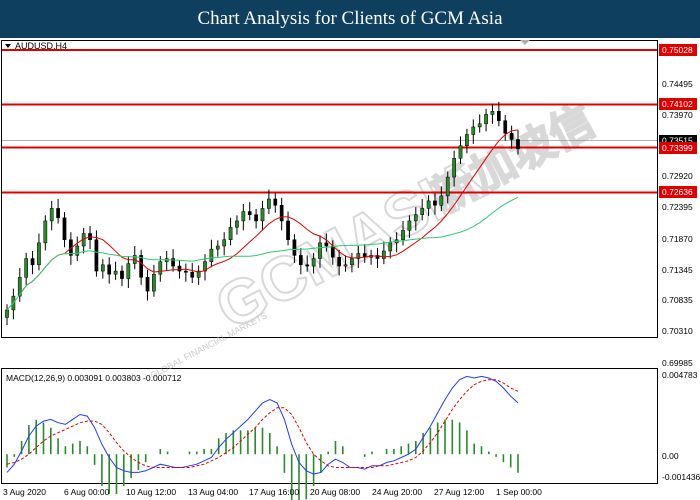  Describe the element at coordinates (677, 207) in the screenshot. I see `price-y-tick: 0.72395` at that location.